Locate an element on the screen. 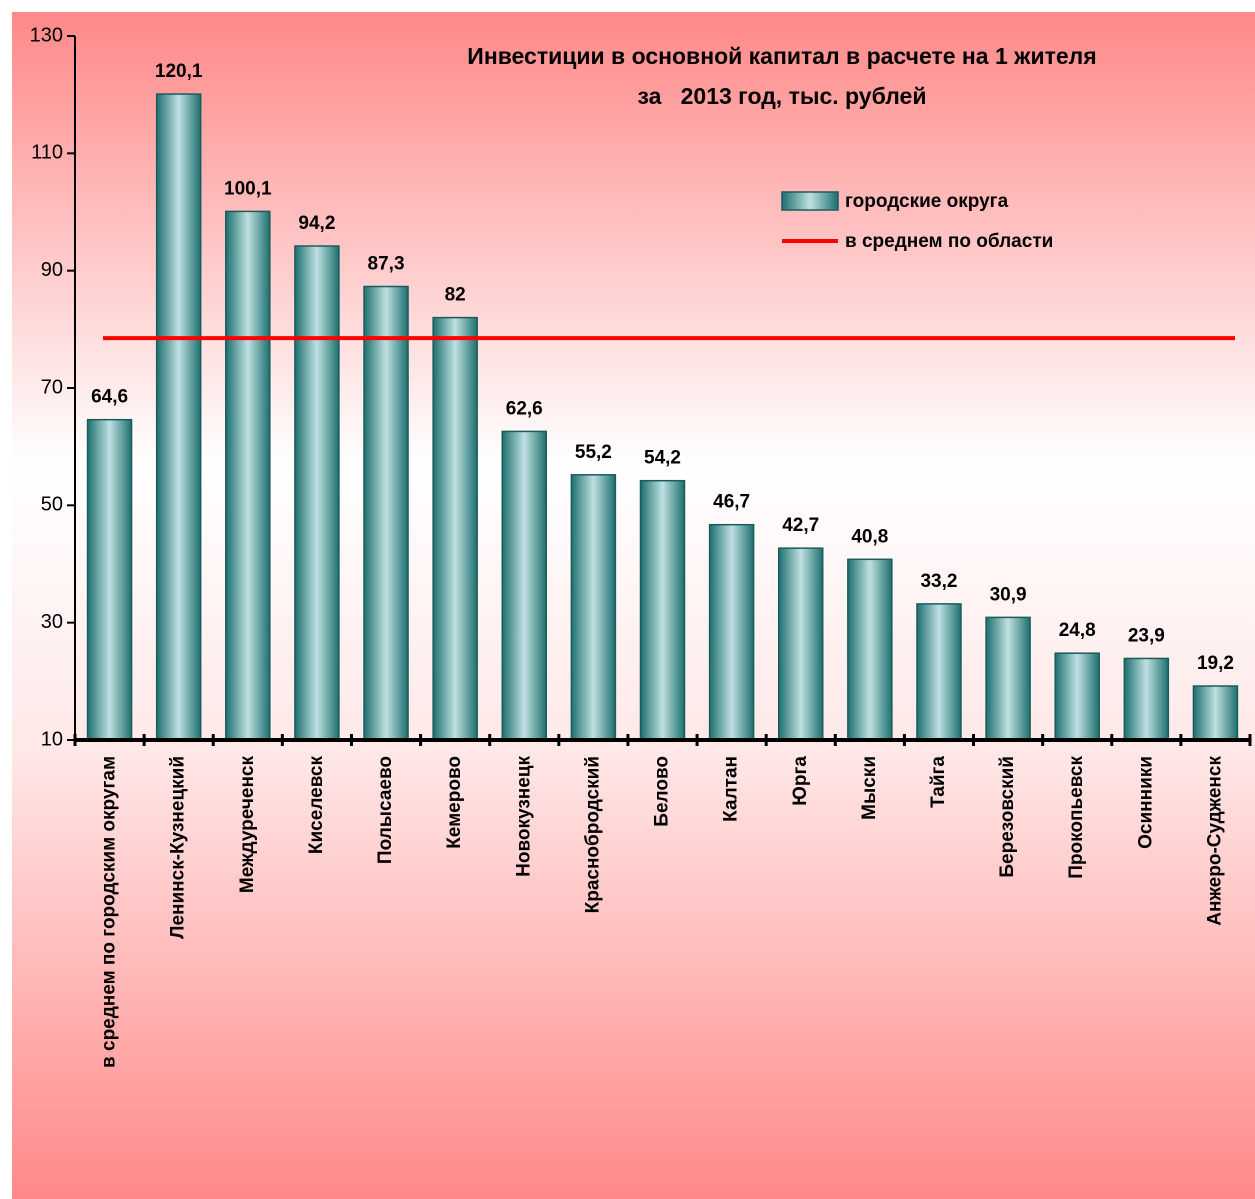 This screenshot has height=1199, width=1255. value-label: 46,7 is located at coordinates (731, 502).